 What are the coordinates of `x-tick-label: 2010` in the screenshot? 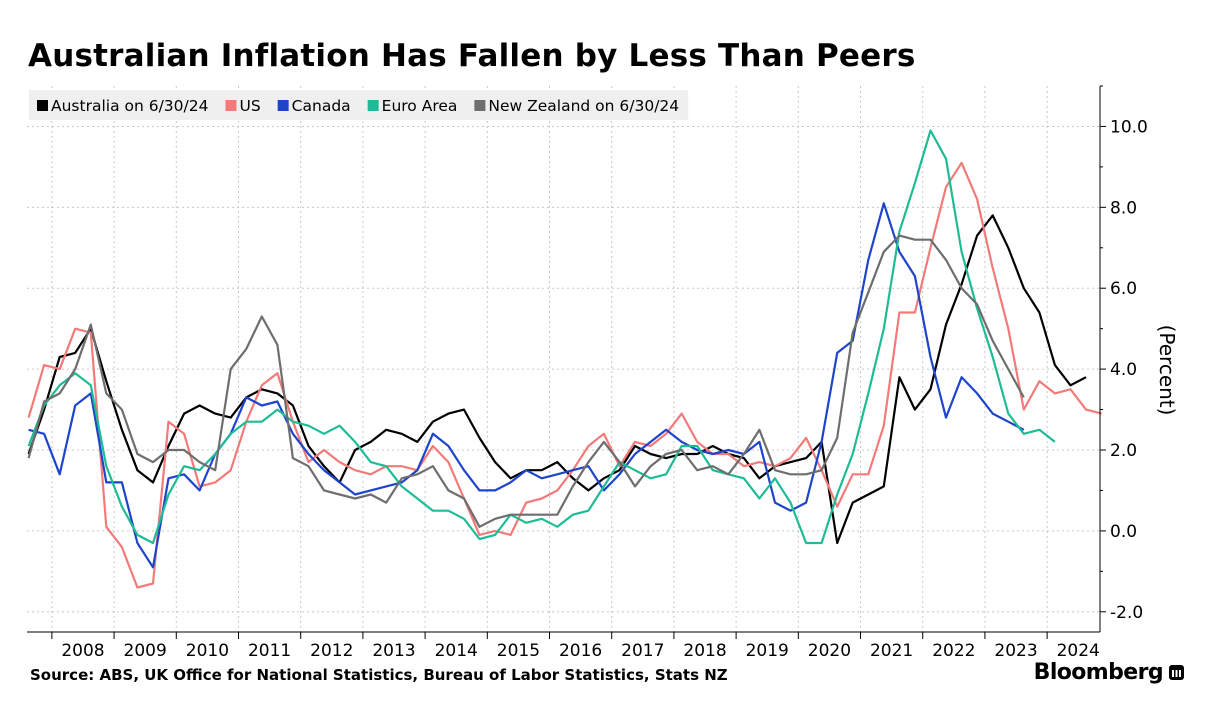 It's located at (207, 651).